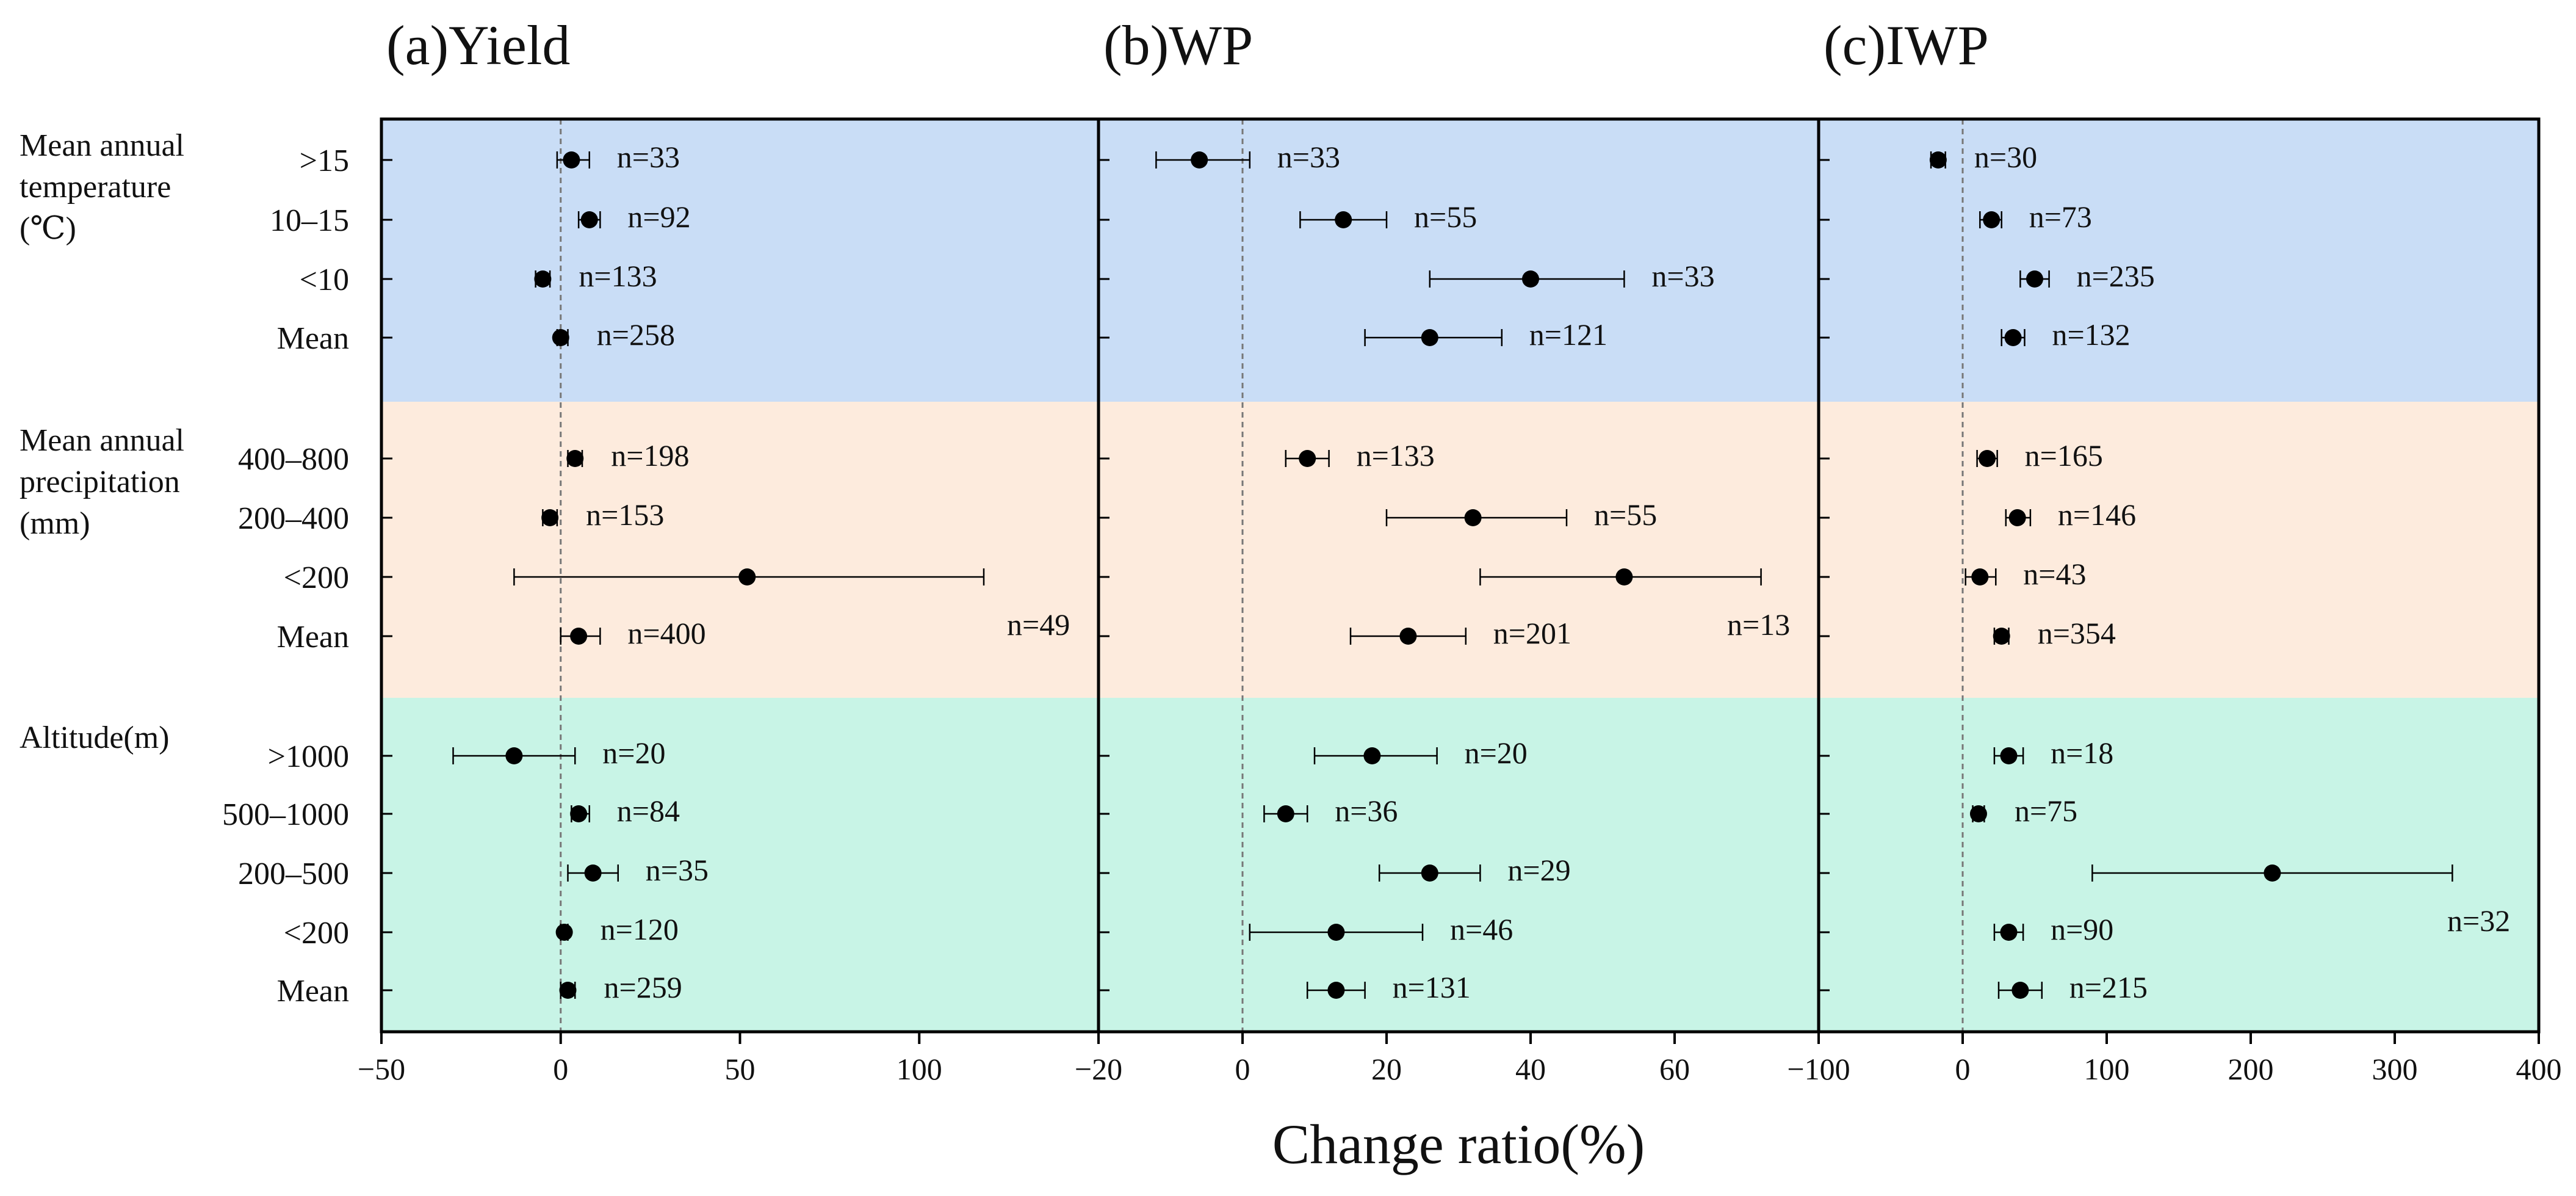 Image resolution: width=2576 pixels, height=1196 pixels. What do you see at coordinates (48, 228) in the screenshot?
I see `group-label: (℃)` at bounding box center [48, 228].